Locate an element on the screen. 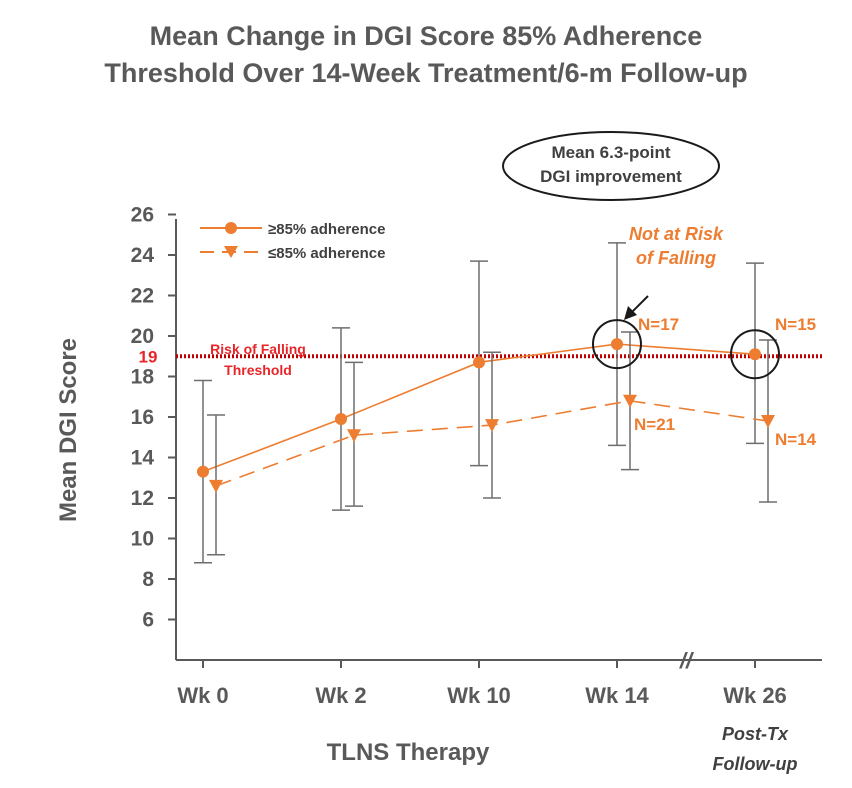 The image size is (852, 788). x-tick-label-3: Wk 14 is located at coordinates (617, 695).